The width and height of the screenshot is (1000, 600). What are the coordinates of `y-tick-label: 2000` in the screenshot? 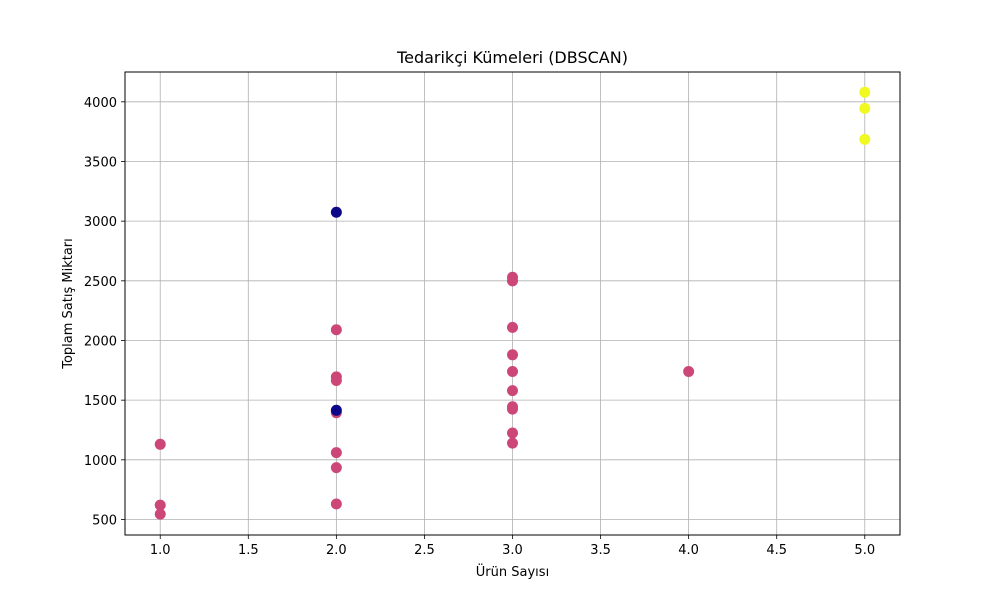 It's located at (100, 341).